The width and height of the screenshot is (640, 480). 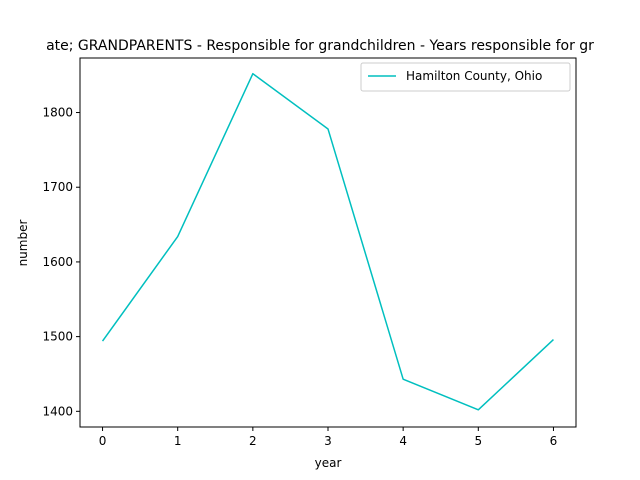 What do you see at coordinates (57, 113) in the screenshot?
I see `y-tick-label: 1800` at bounding box center [57, 113].